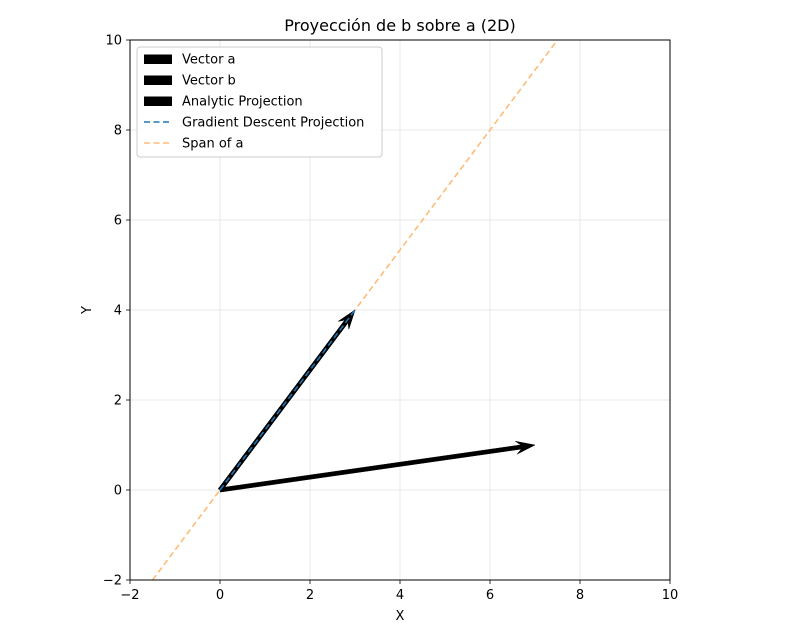 Image resolution: width=800 pixels, height=642 pixels. I want to click on y-tick-label: 8, so click(118, 131).